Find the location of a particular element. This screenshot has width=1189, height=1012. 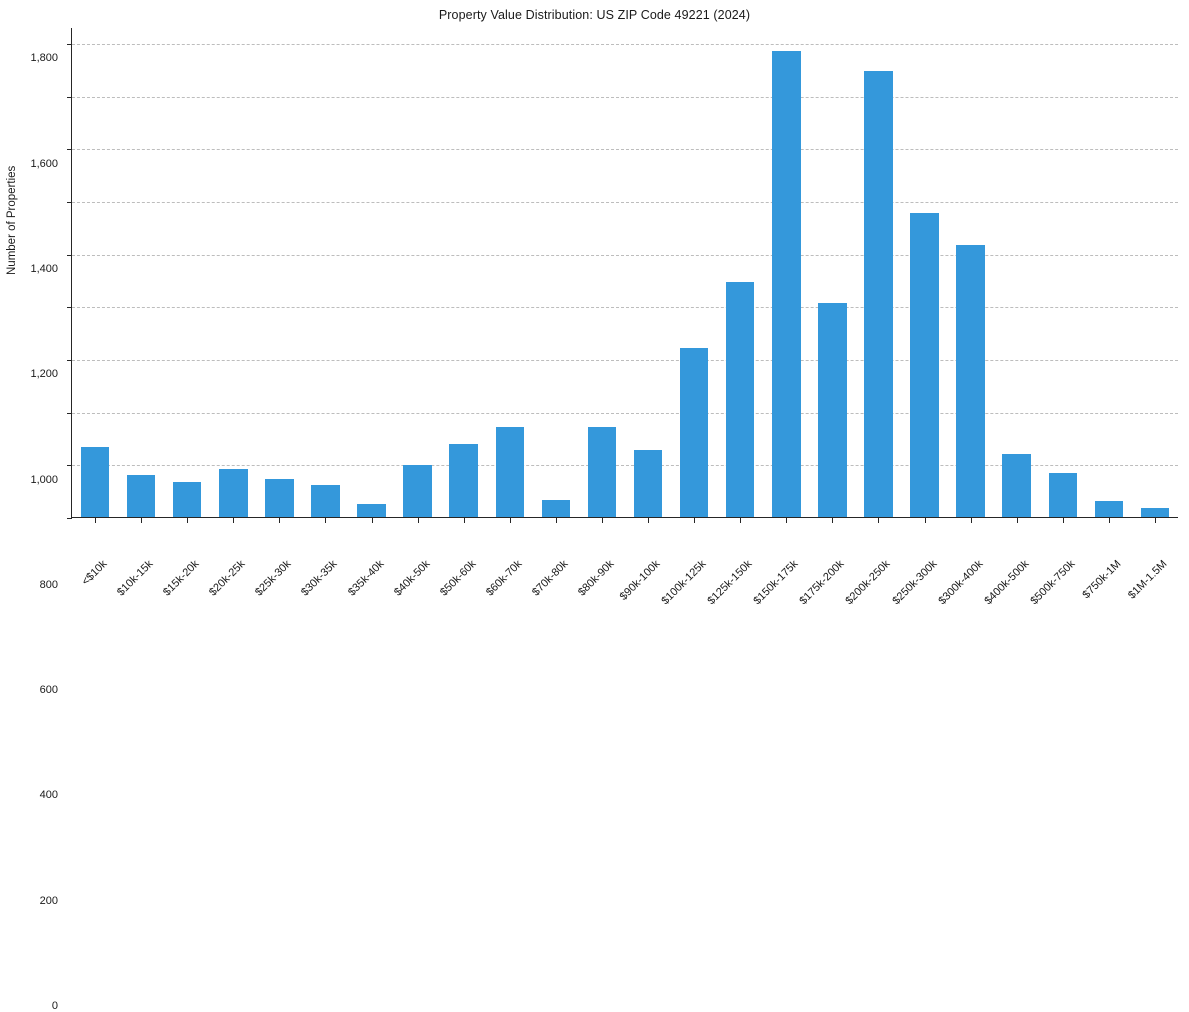

y-axis-tick: 1,800 is located at coordinates (51, 54).